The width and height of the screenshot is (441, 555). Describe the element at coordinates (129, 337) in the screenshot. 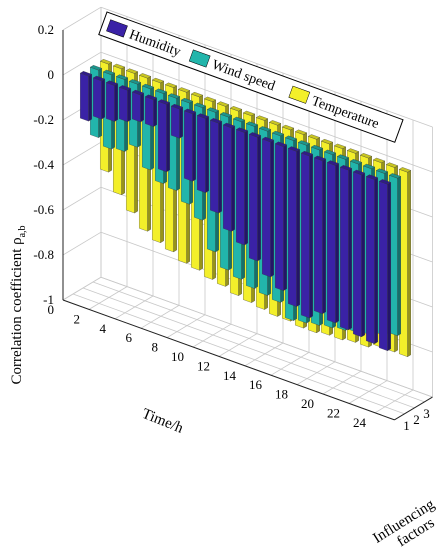

I see `time-tick-label: 6` at that location.